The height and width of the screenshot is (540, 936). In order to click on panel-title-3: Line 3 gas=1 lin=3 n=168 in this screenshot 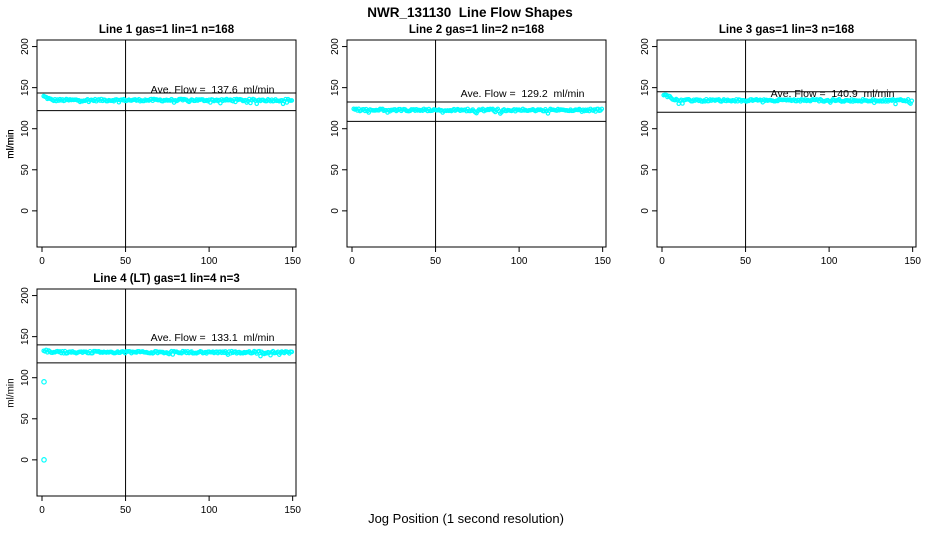, I will do `click(786, 30)`.